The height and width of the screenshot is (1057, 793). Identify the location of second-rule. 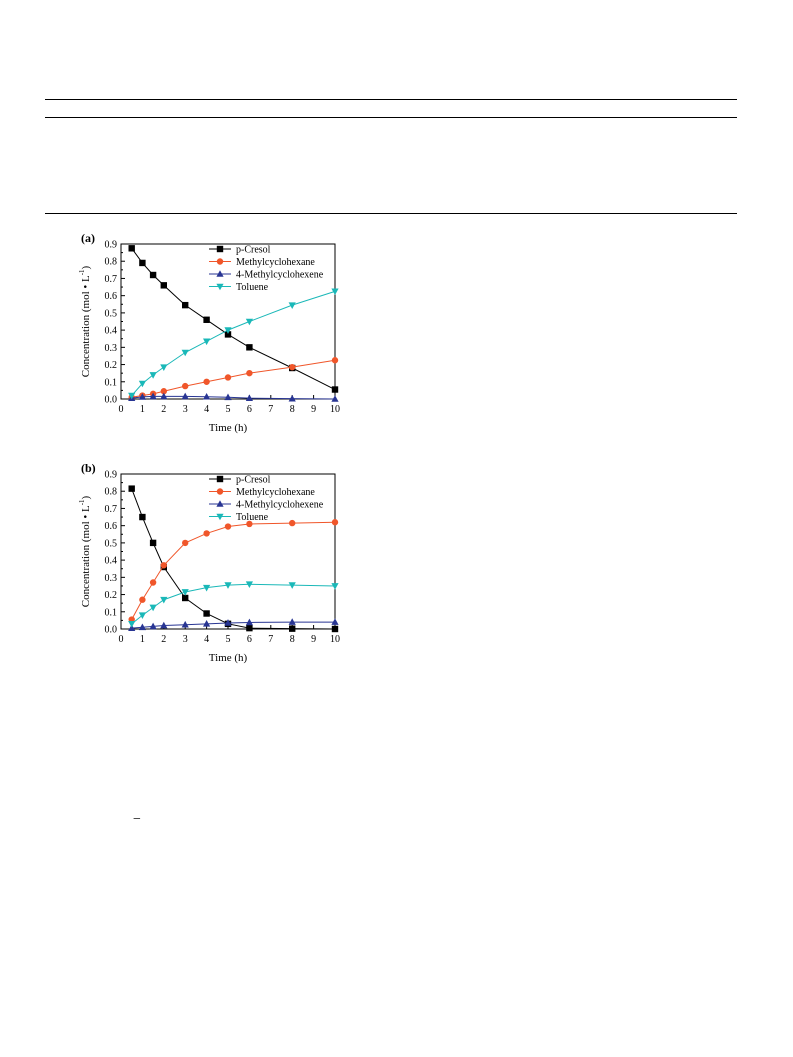
(391, 117).